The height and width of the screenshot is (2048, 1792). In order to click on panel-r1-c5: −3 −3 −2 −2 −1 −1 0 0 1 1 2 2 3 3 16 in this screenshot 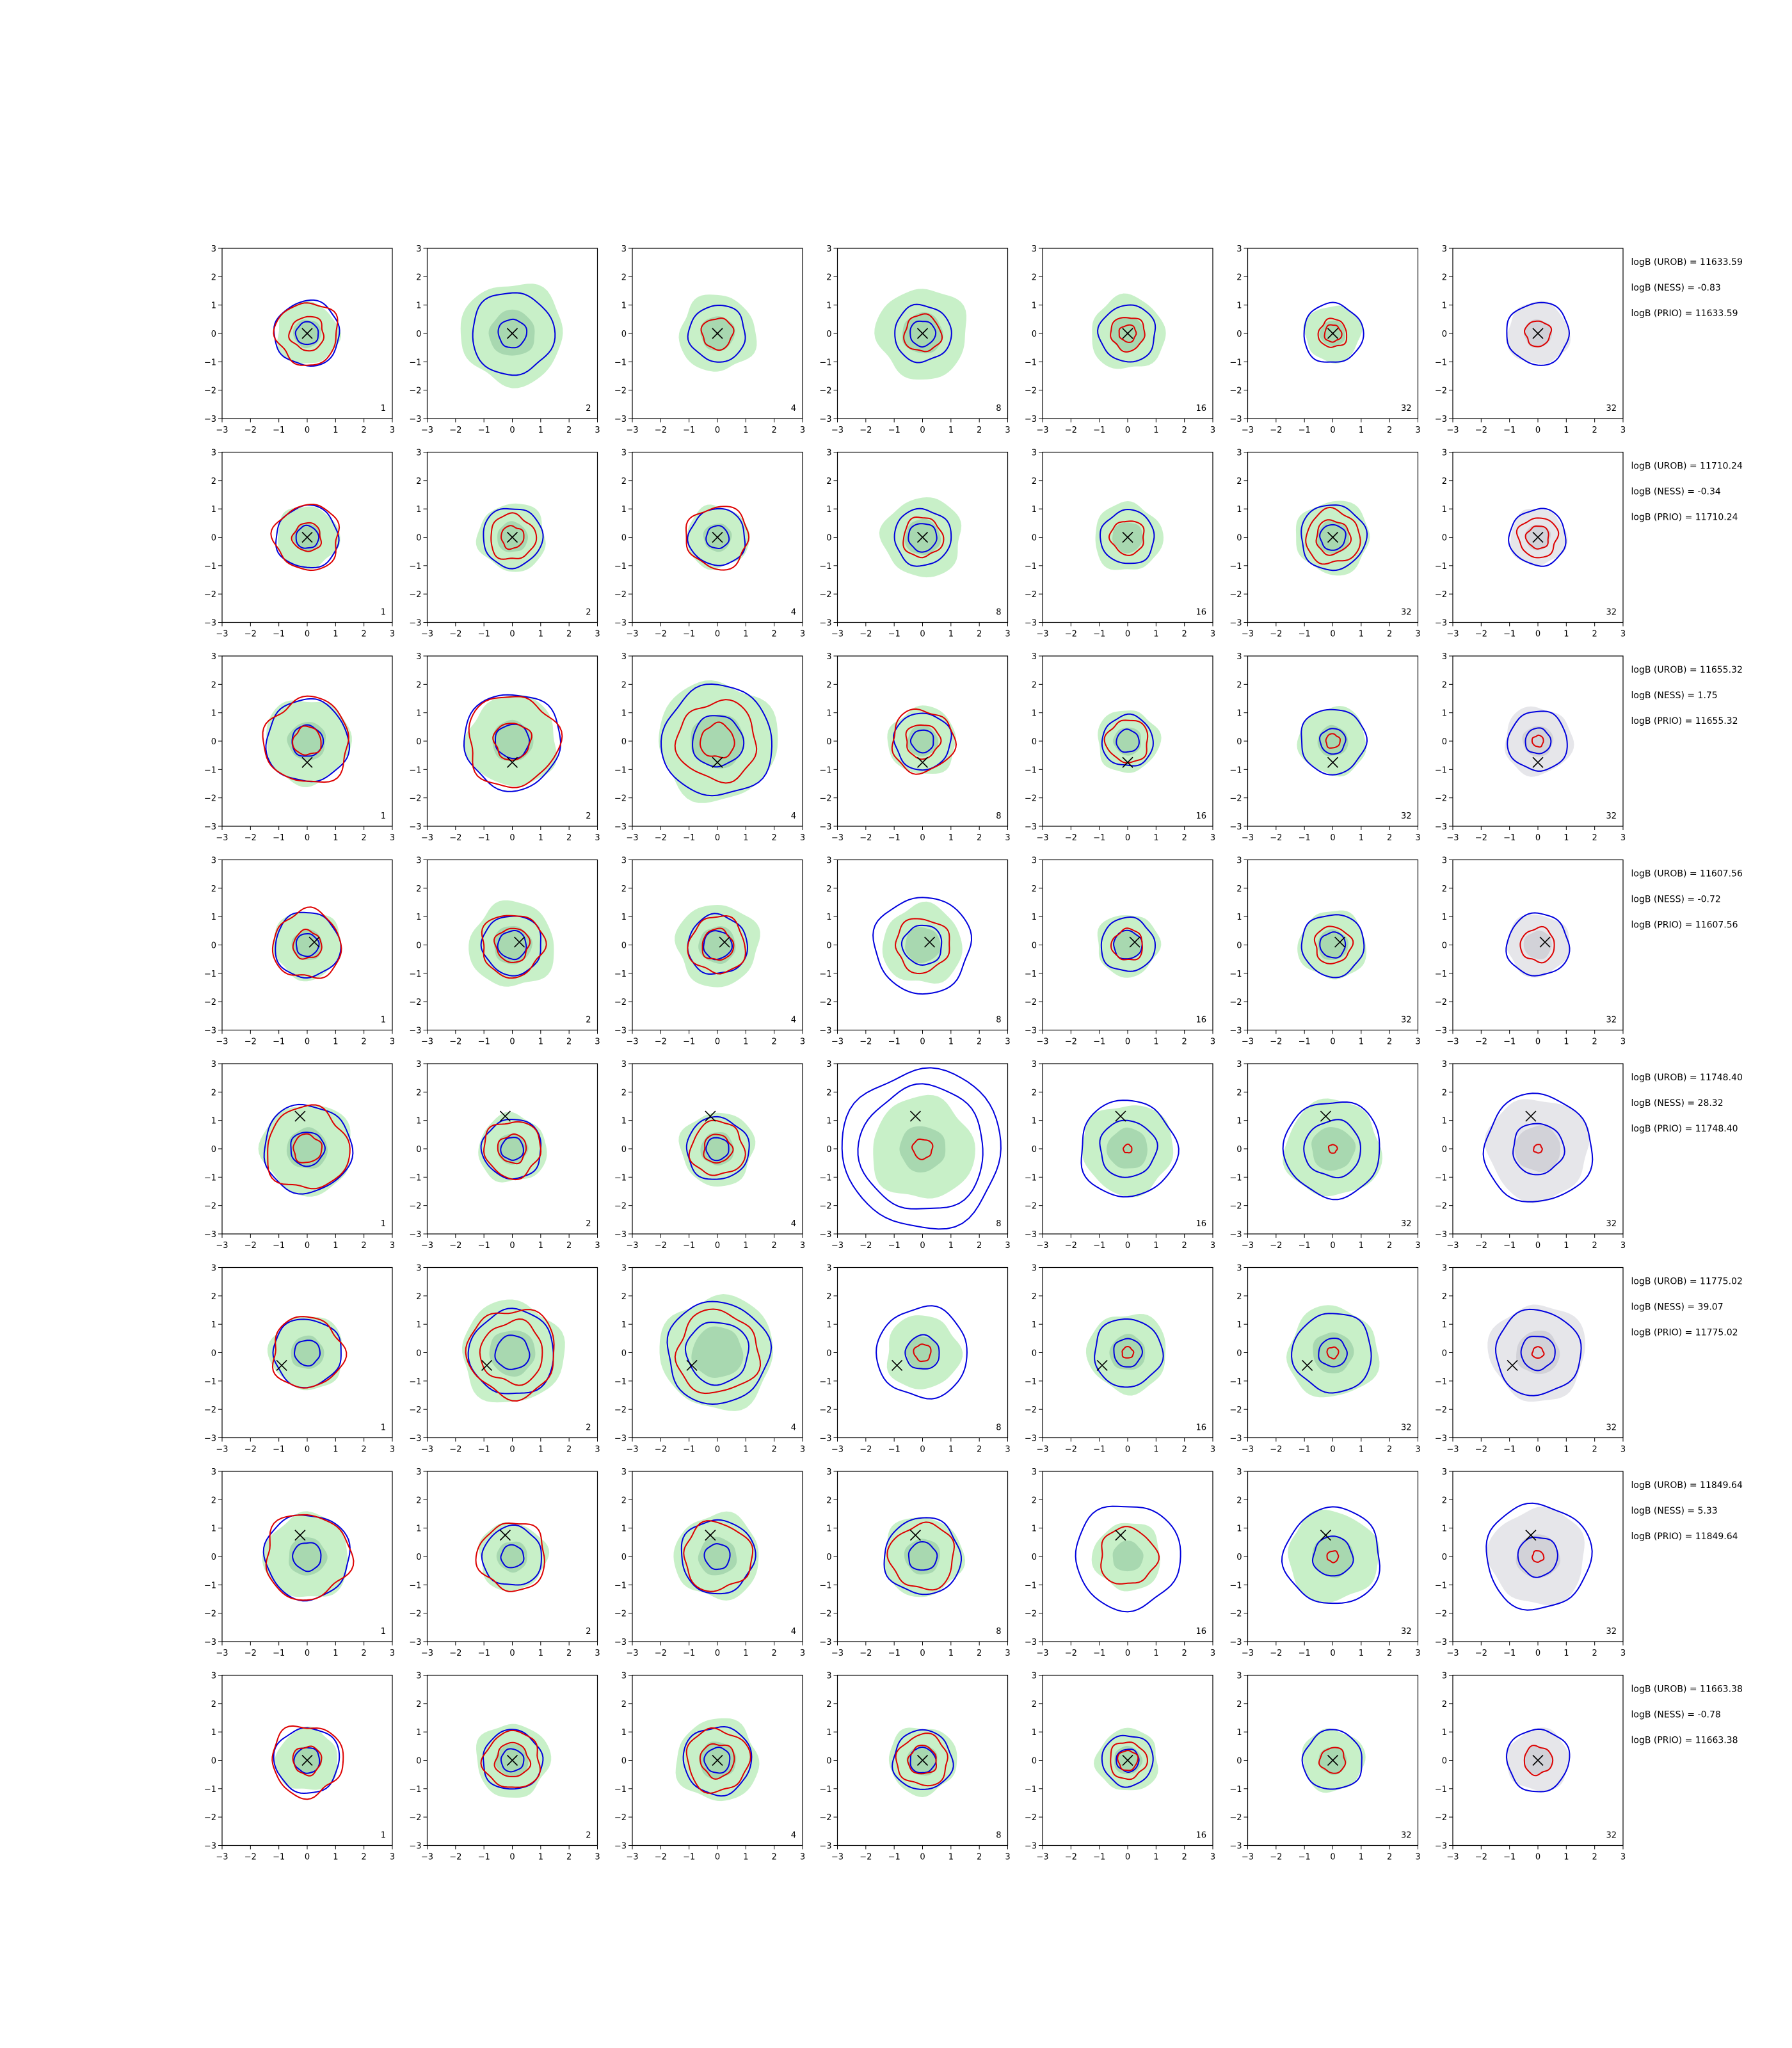, I will do `click(1120, 339)`.